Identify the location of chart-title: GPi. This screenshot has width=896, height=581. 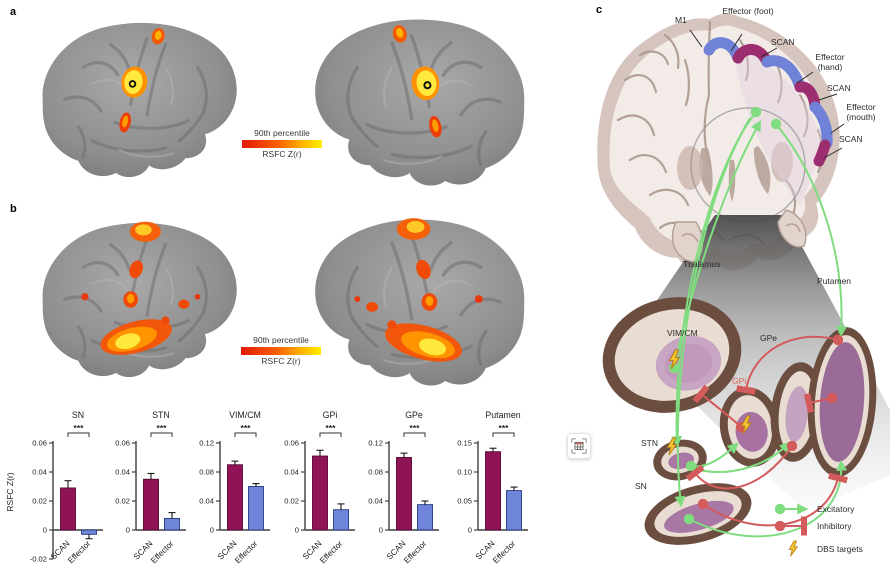
(330, 415).